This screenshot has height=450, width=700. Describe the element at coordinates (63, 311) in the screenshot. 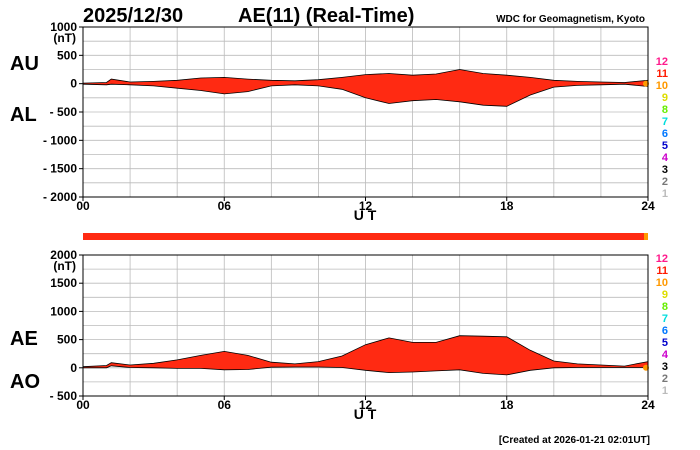

I see `ae-ao-y-tick-label: 1000` at that location.